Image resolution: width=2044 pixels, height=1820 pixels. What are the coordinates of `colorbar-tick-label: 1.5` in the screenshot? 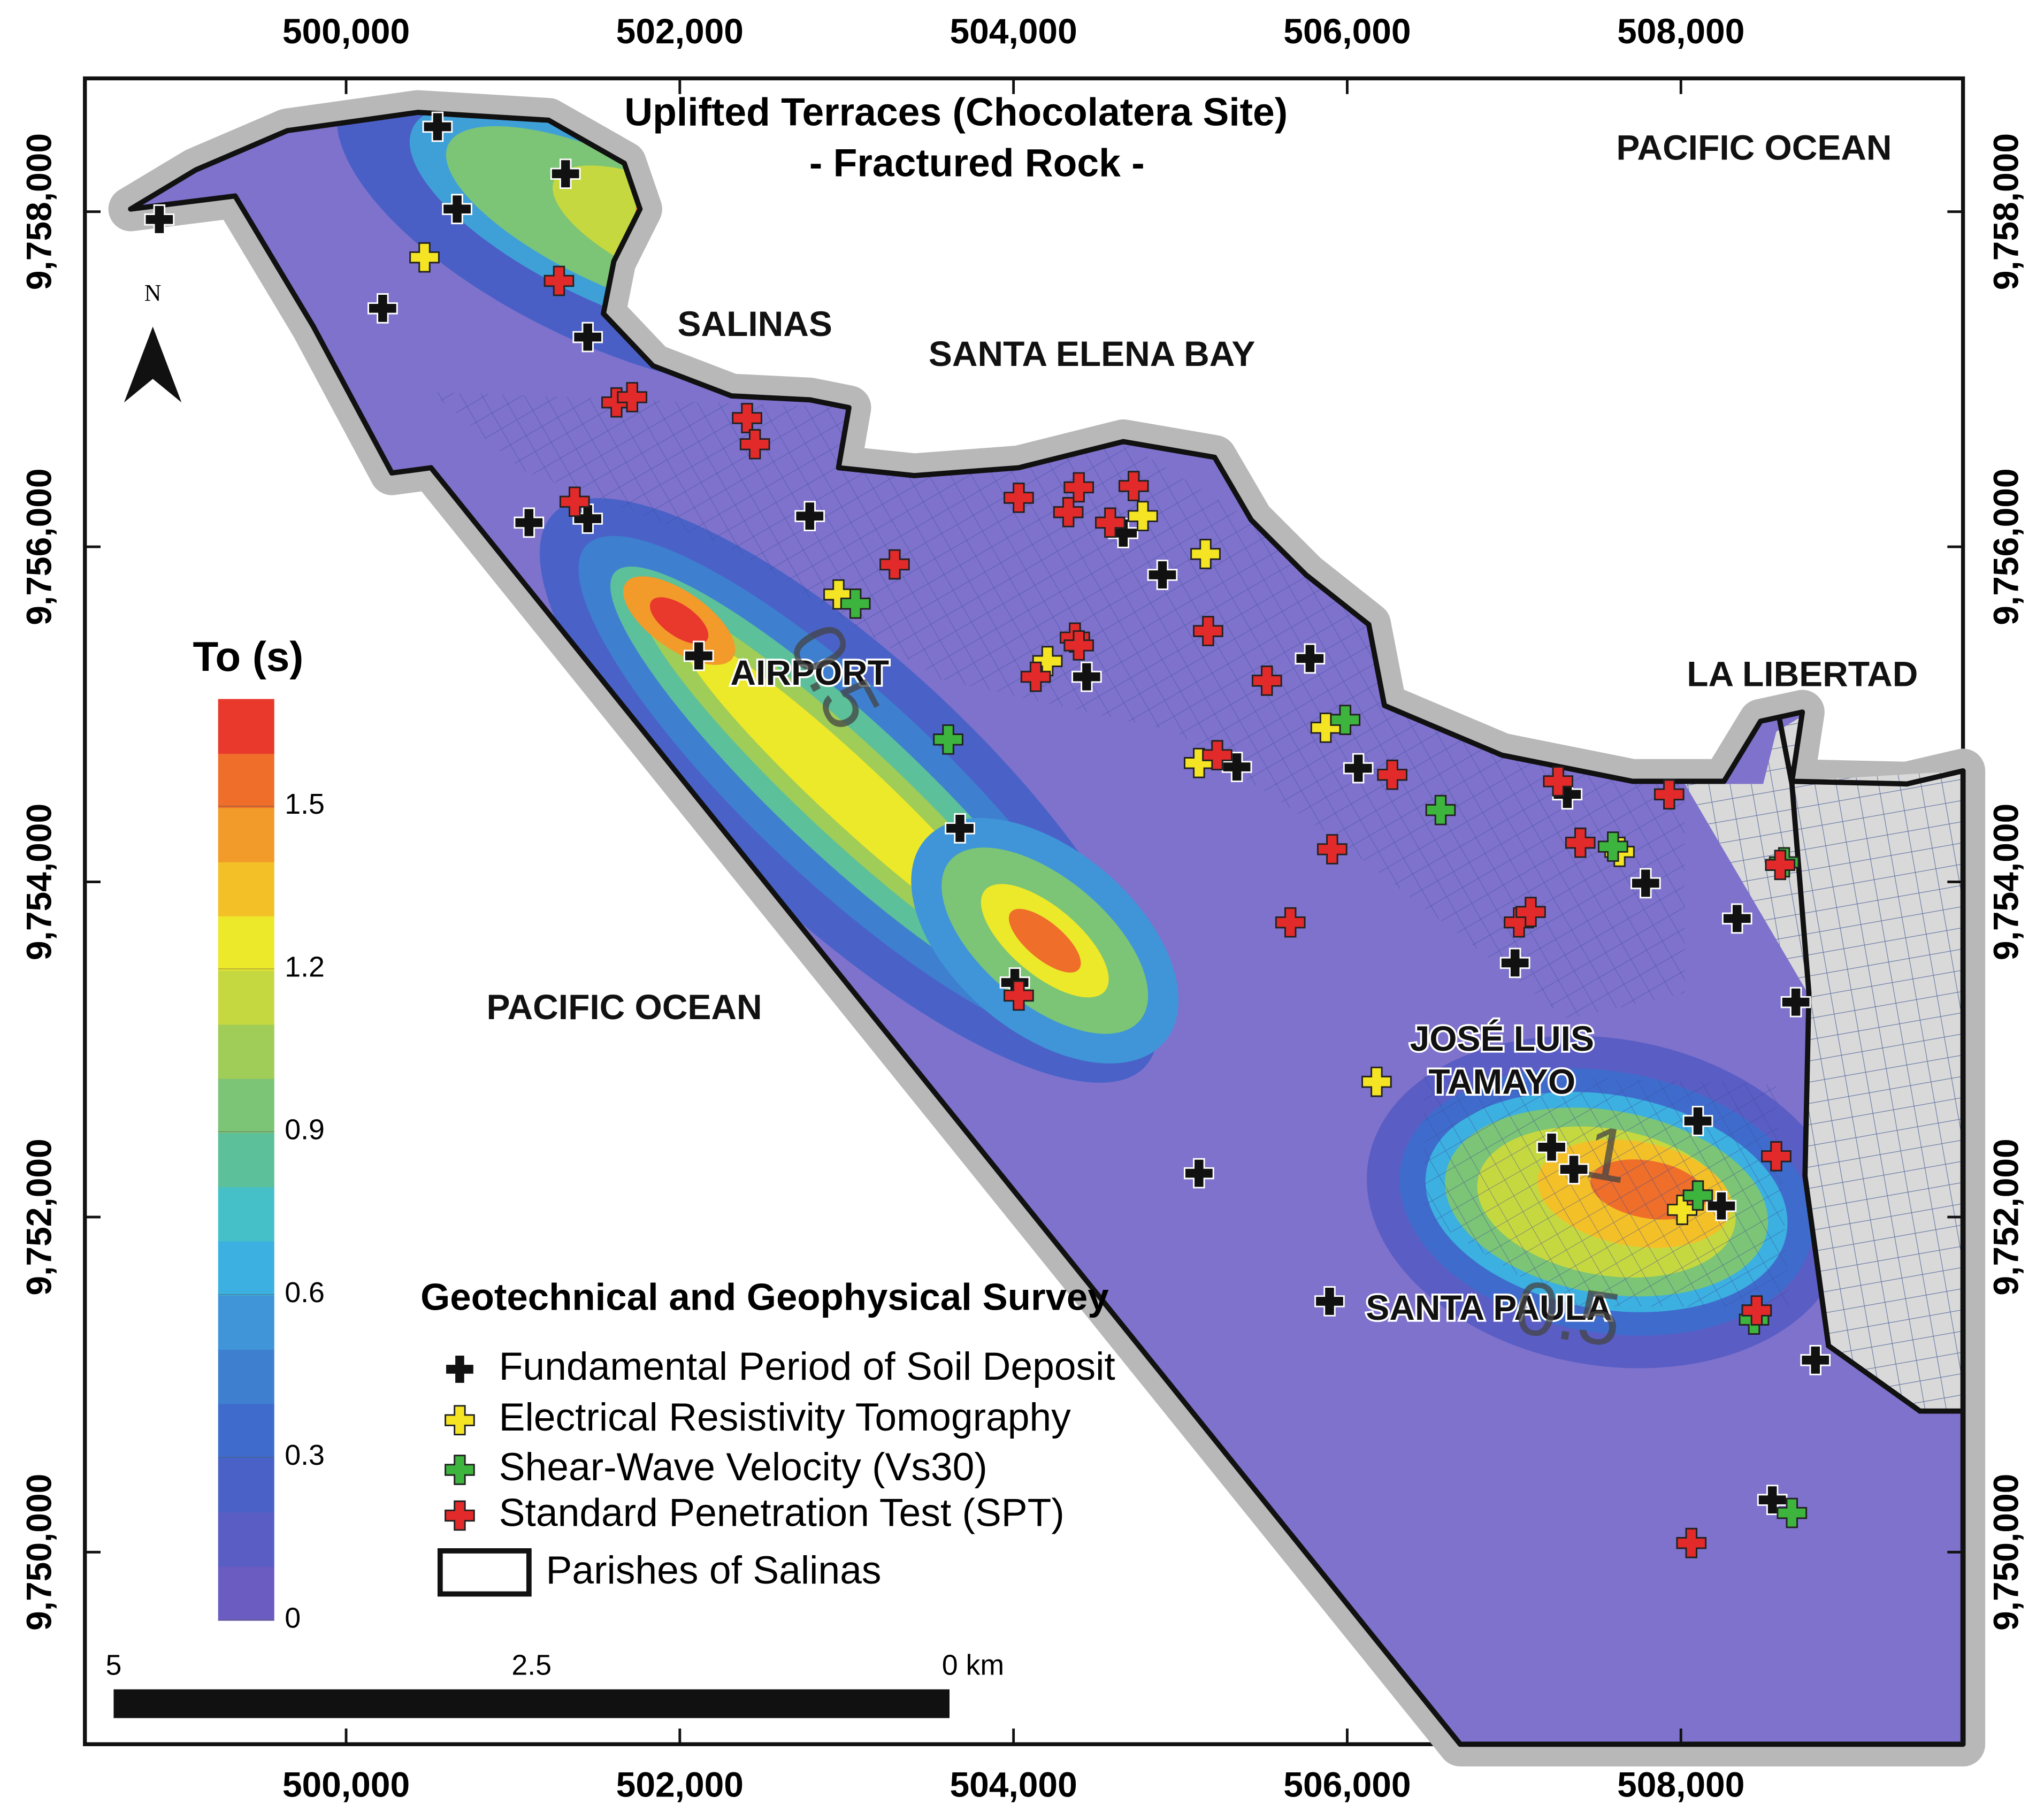 It's located at (305, 804).